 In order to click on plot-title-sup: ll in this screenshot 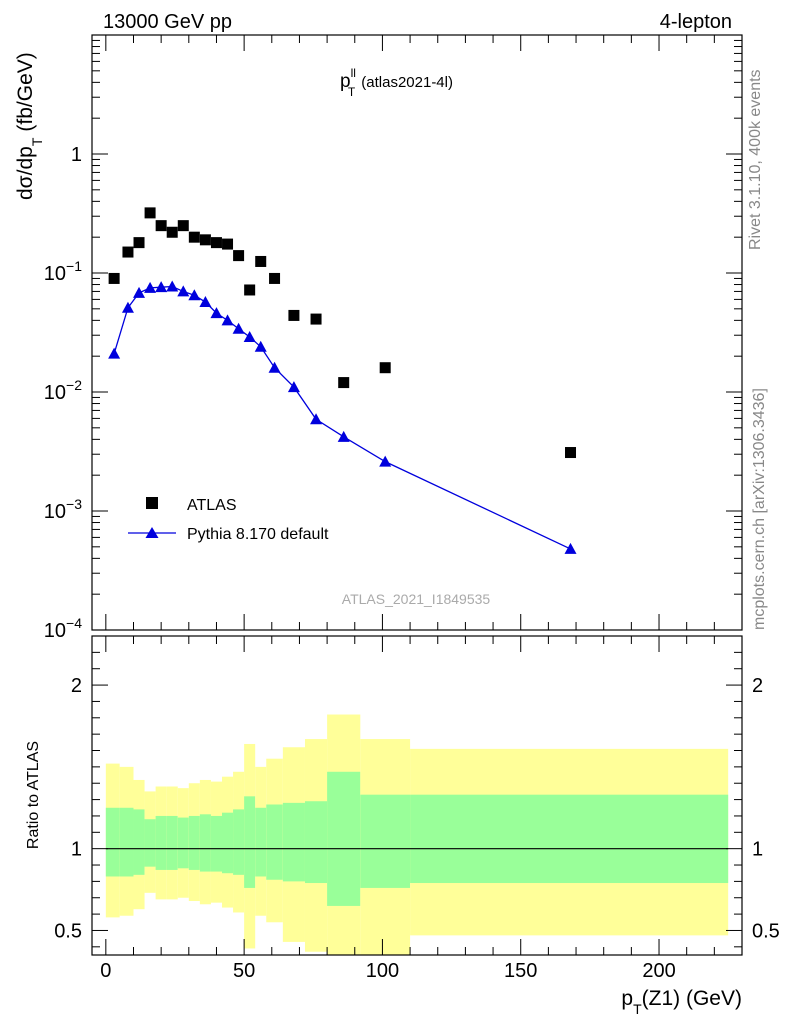, I will do `click(353, 73)`.